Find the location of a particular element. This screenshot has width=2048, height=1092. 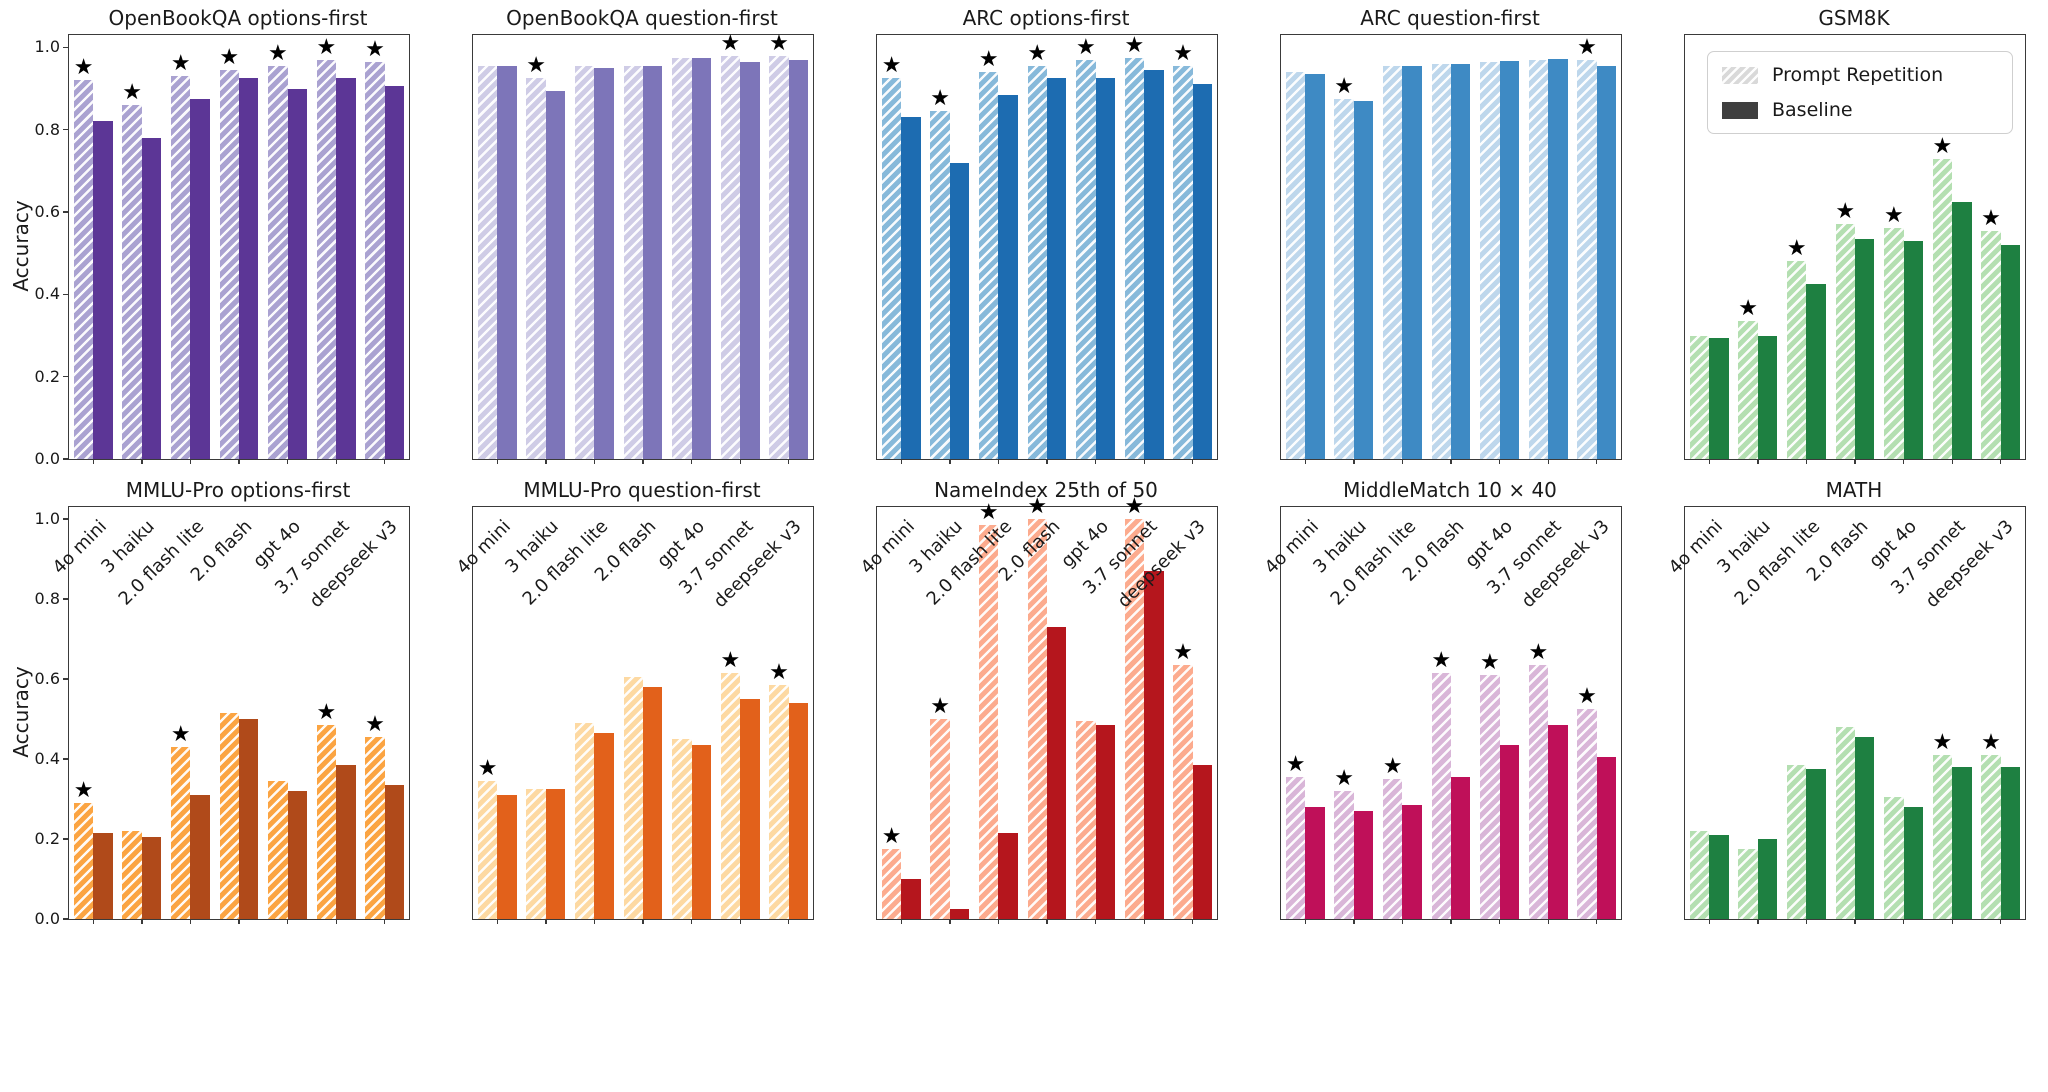

subplot-title-middlematch-10-40: MiddleMatch 10 × 40 is located at coordinates (1450, 490).